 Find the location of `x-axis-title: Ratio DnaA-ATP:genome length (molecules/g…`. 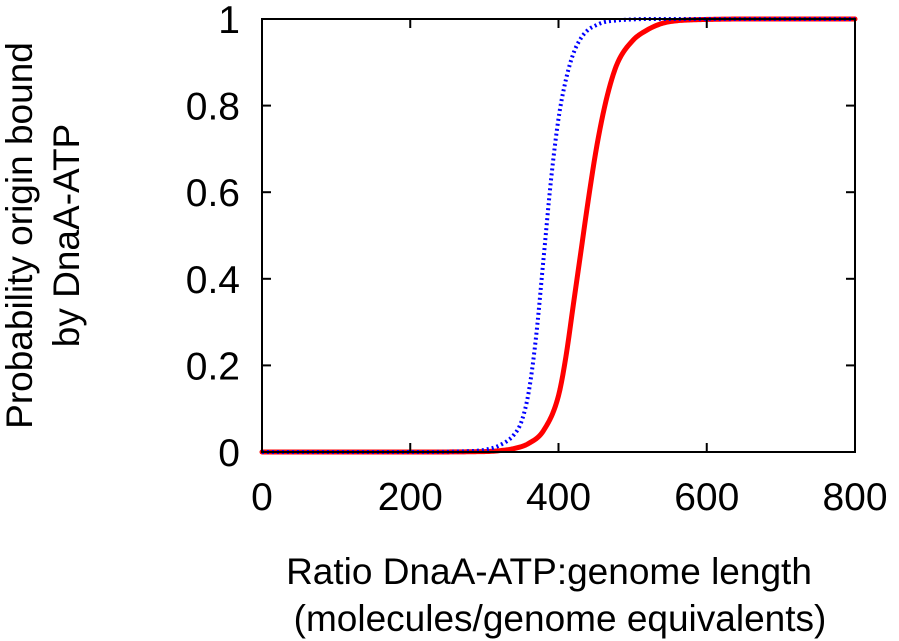

x-axis-title: Ratio DnaA-ATP:genome length (molecules/g… is located at coordinates (556, 595).